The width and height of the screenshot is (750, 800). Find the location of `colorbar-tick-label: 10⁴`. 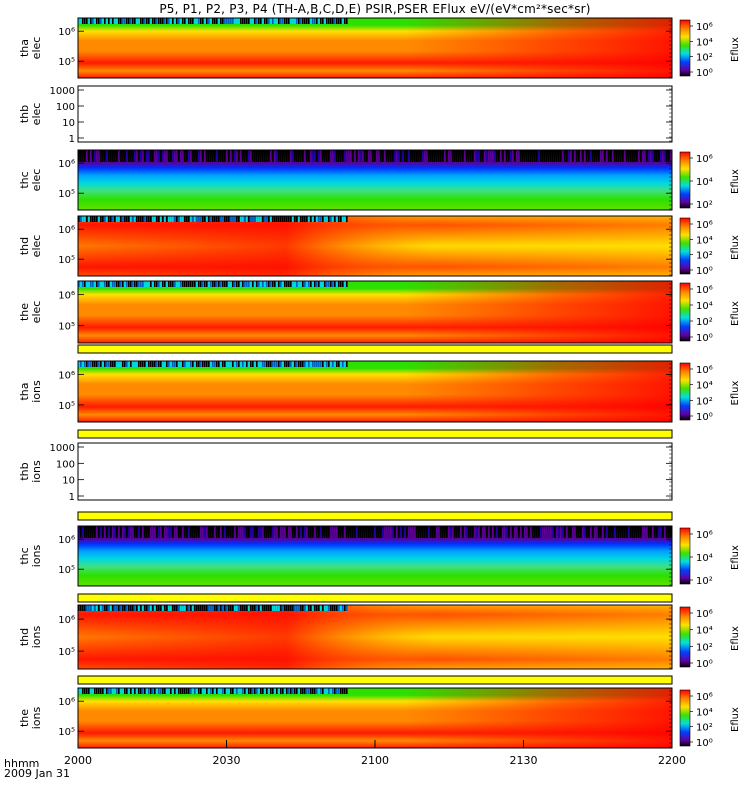

colorbar-tick-label: 10⁴ is located at coordinates (704, 240).